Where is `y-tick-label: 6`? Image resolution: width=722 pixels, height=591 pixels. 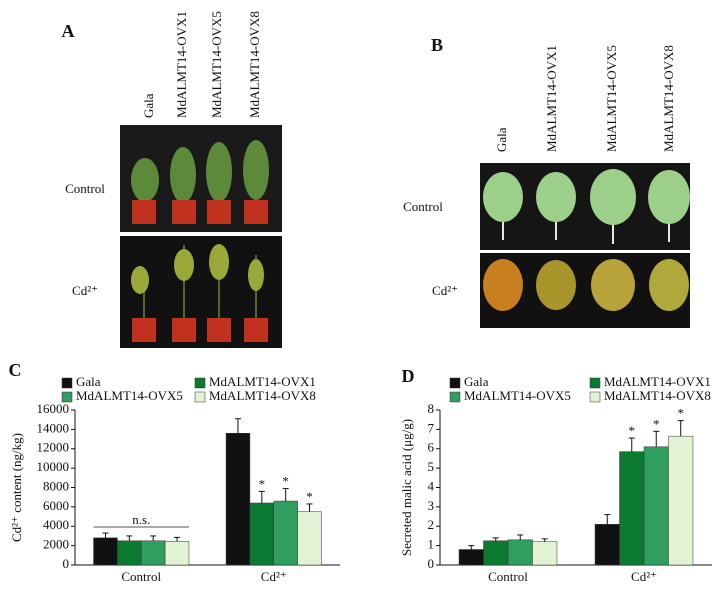
y-tick-label: 6 is located at coordinates (431, 447).